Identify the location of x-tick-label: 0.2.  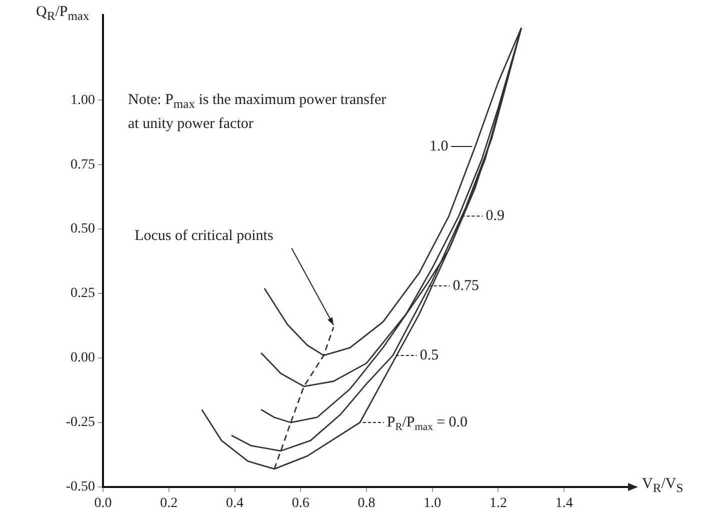
(169, 504).